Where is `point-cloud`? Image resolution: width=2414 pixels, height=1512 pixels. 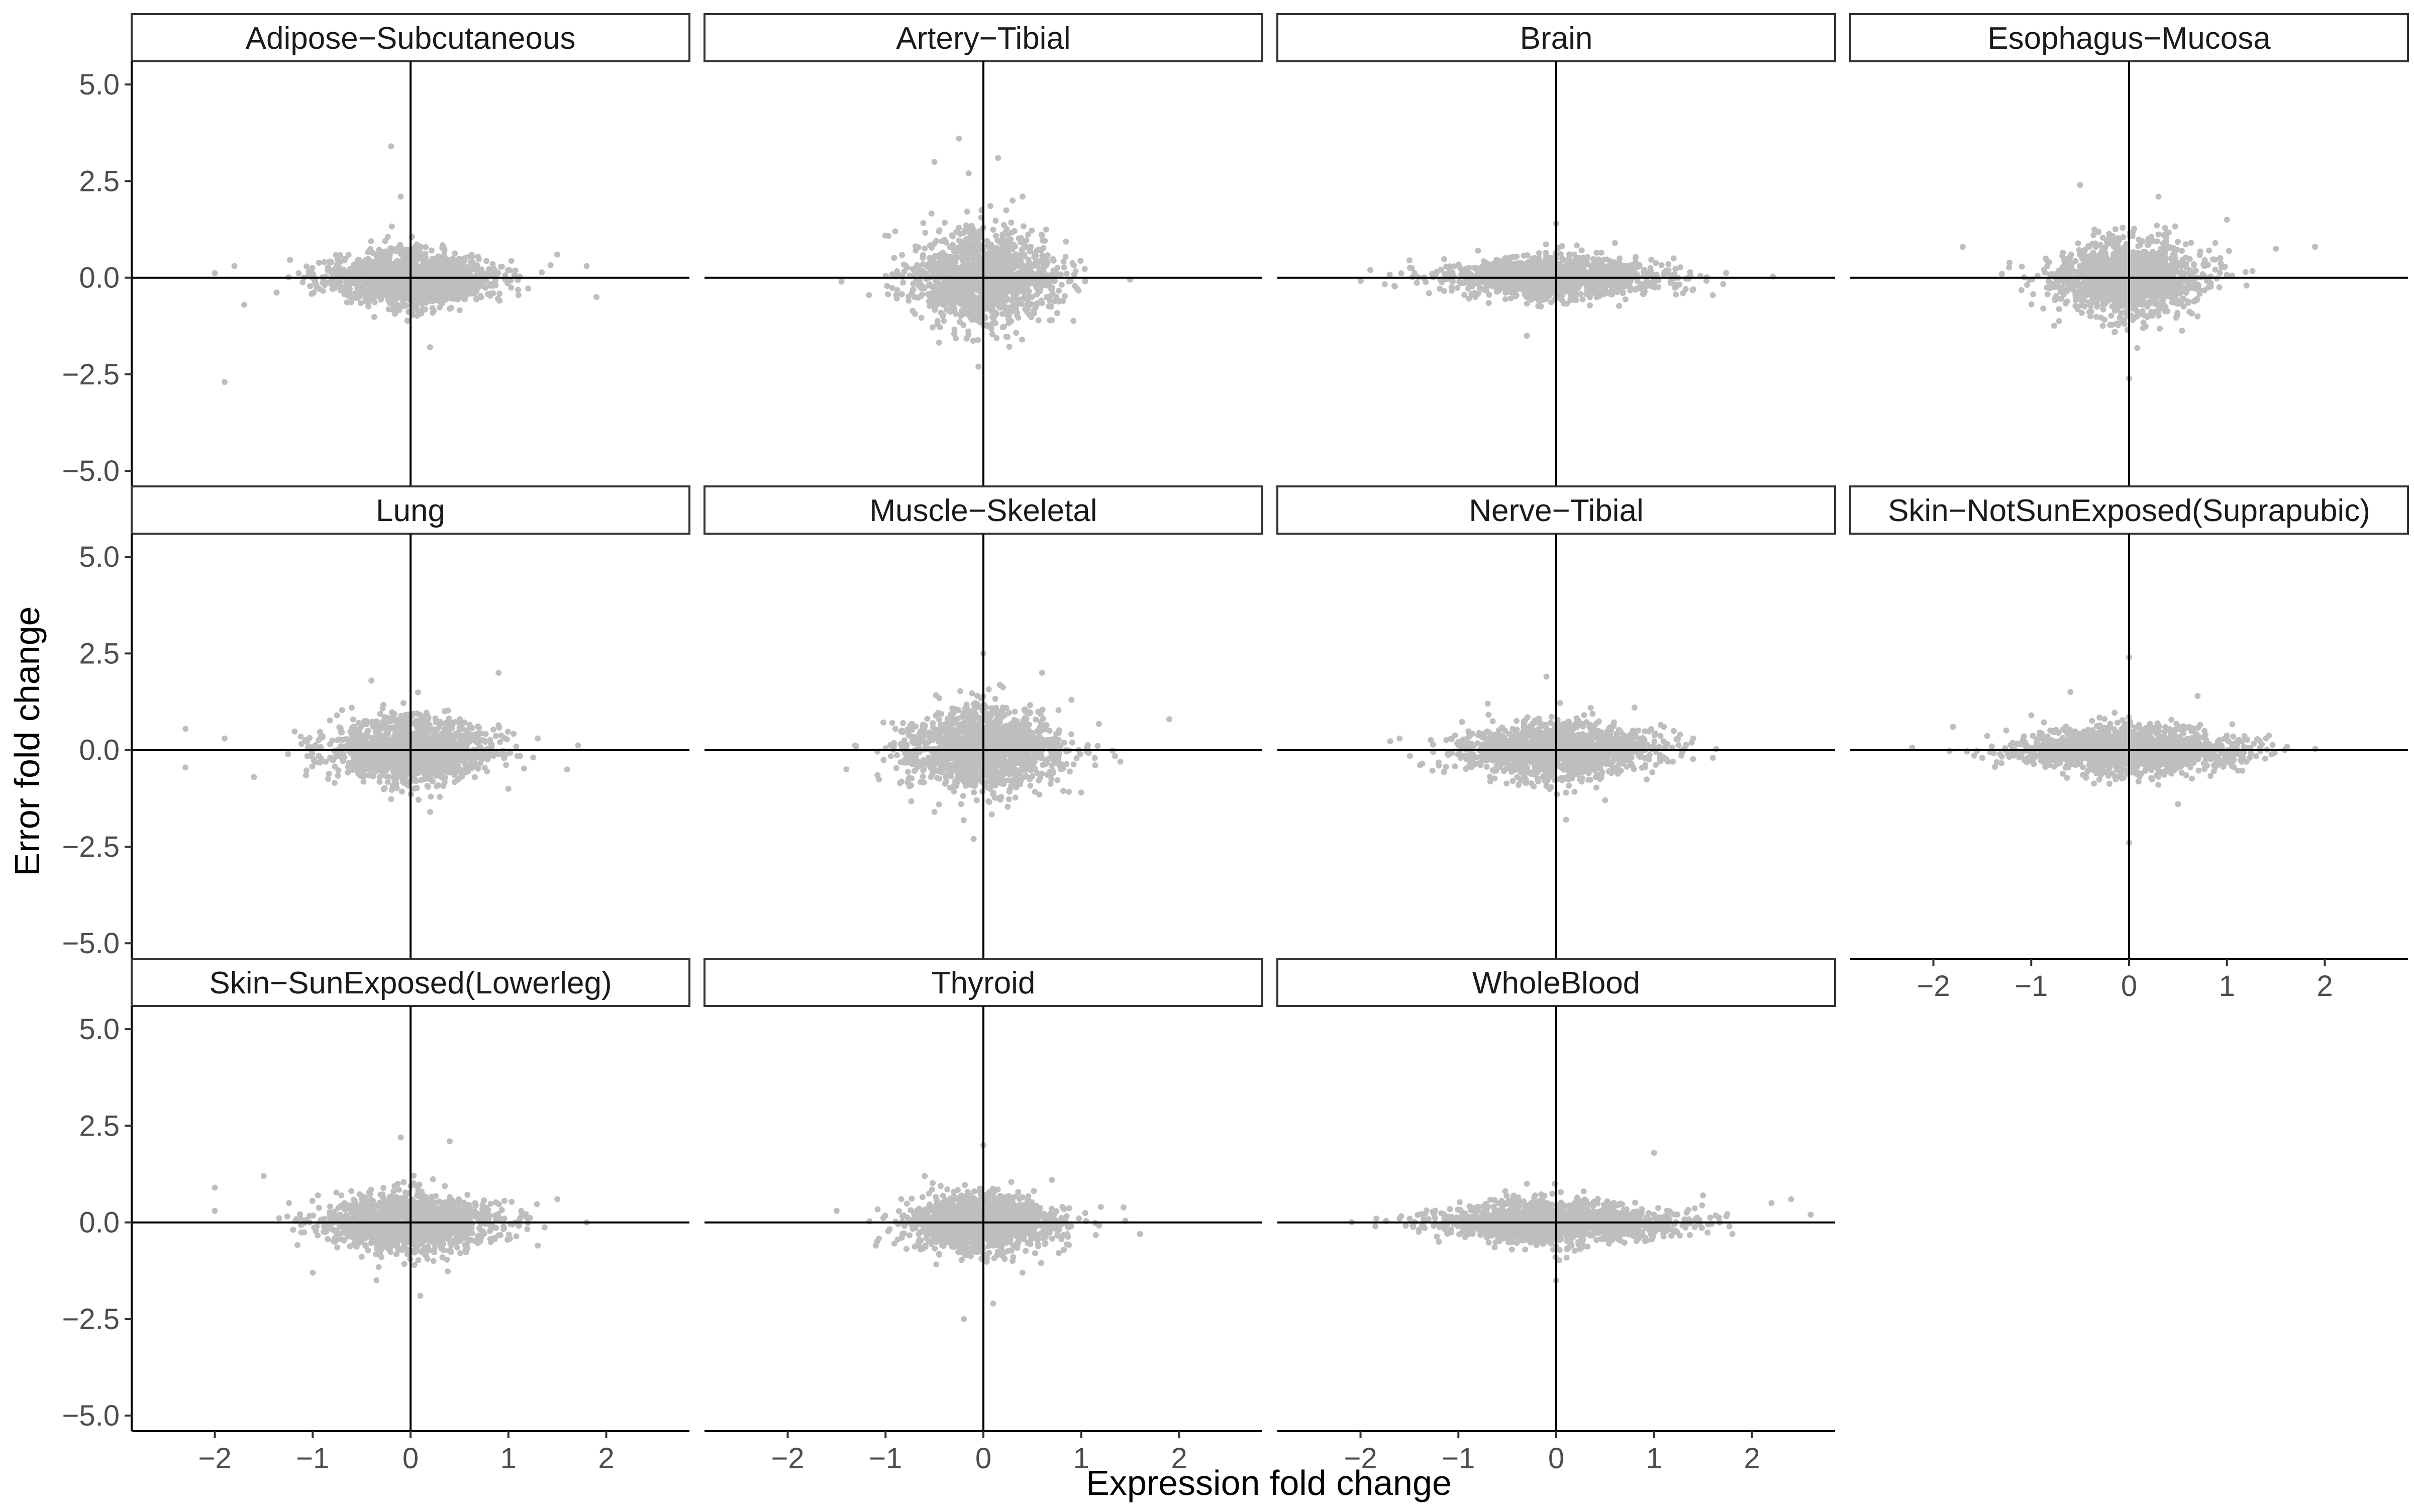 point-cloud is located at coordinates (406, 264).